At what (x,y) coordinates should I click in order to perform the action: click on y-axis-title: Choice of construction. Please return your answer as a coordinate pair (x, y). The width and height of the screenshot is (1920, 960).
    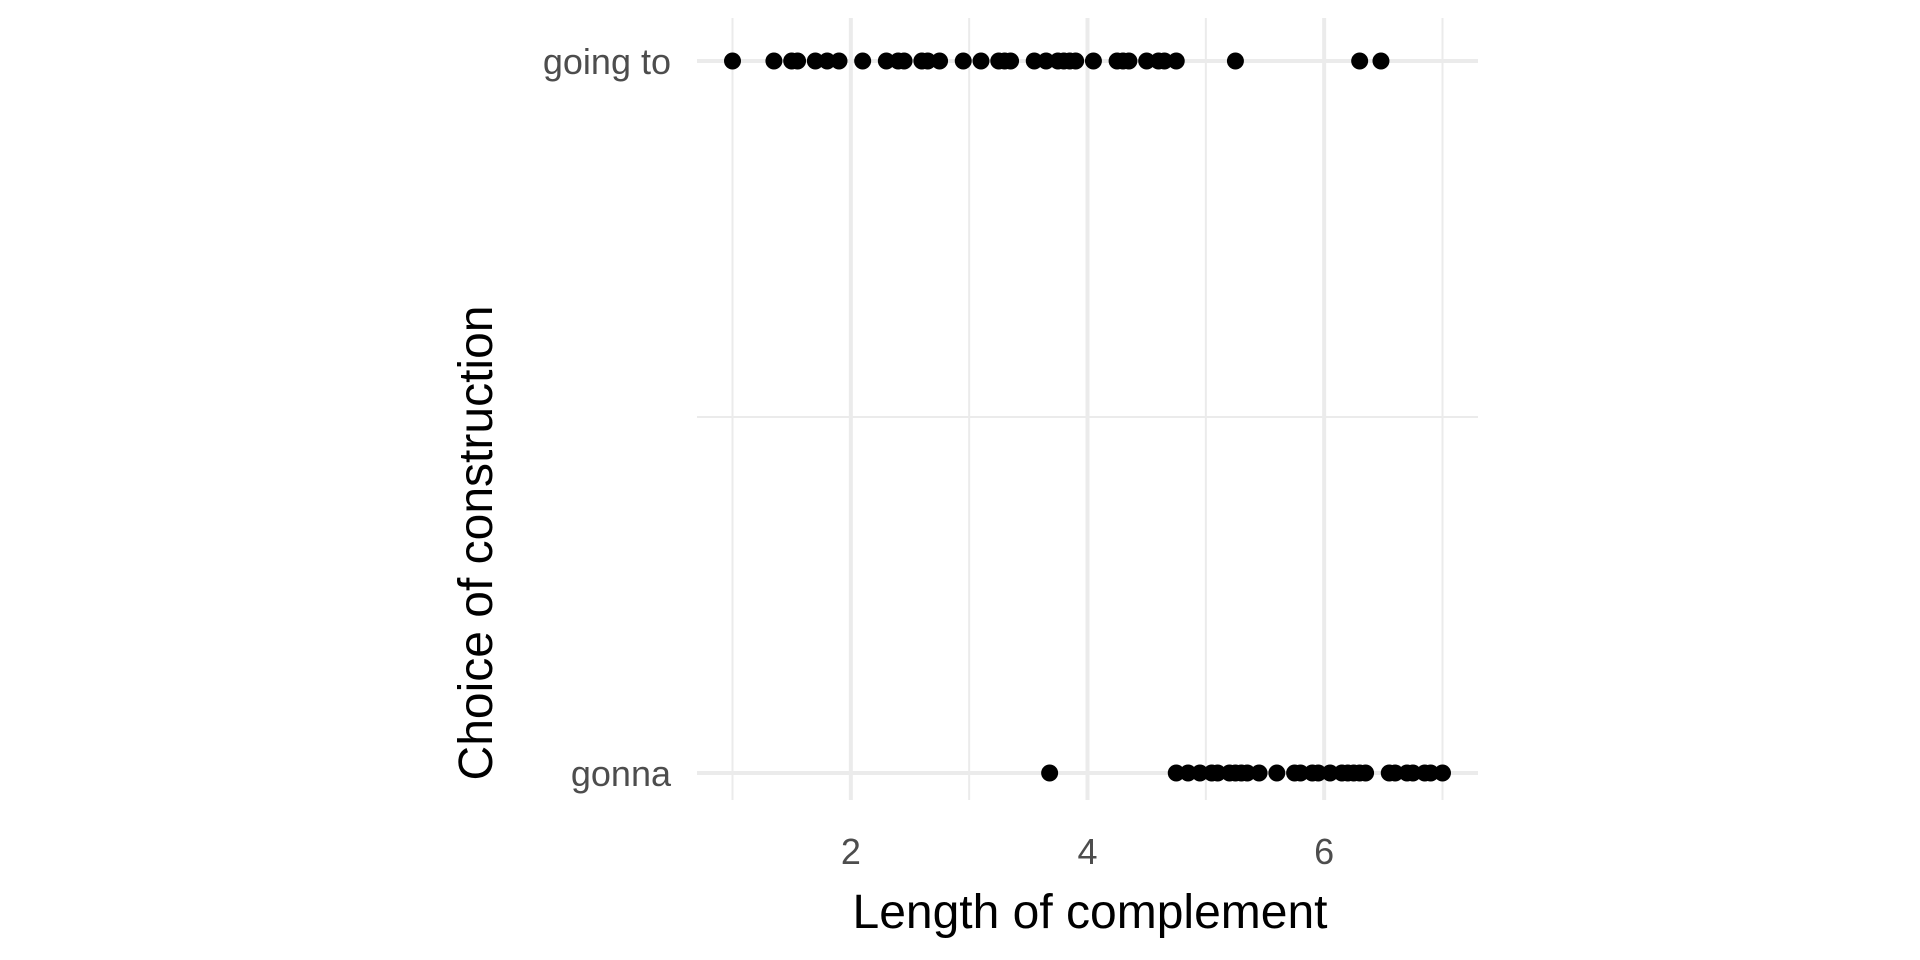
    Looking at the image, I should click on (476, 543).